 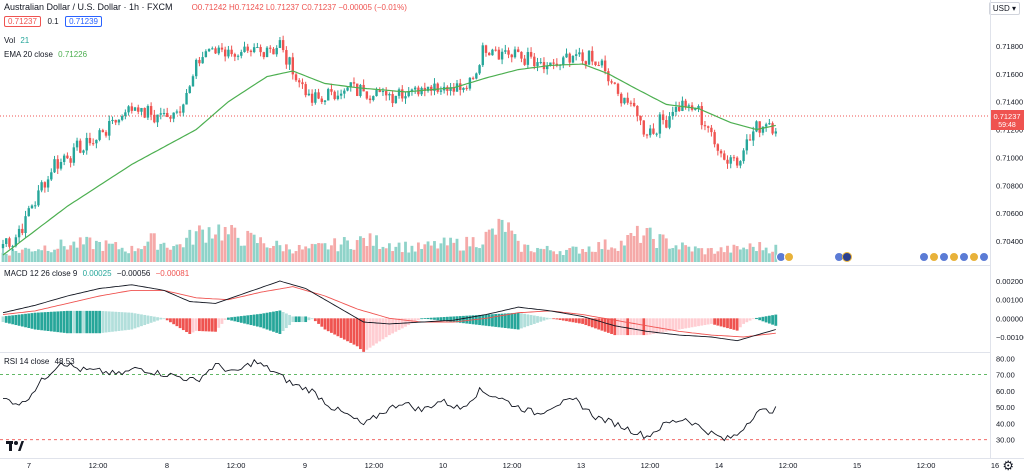 I want to click on time-tick-label: 12:00, so click(x=788, y=465).